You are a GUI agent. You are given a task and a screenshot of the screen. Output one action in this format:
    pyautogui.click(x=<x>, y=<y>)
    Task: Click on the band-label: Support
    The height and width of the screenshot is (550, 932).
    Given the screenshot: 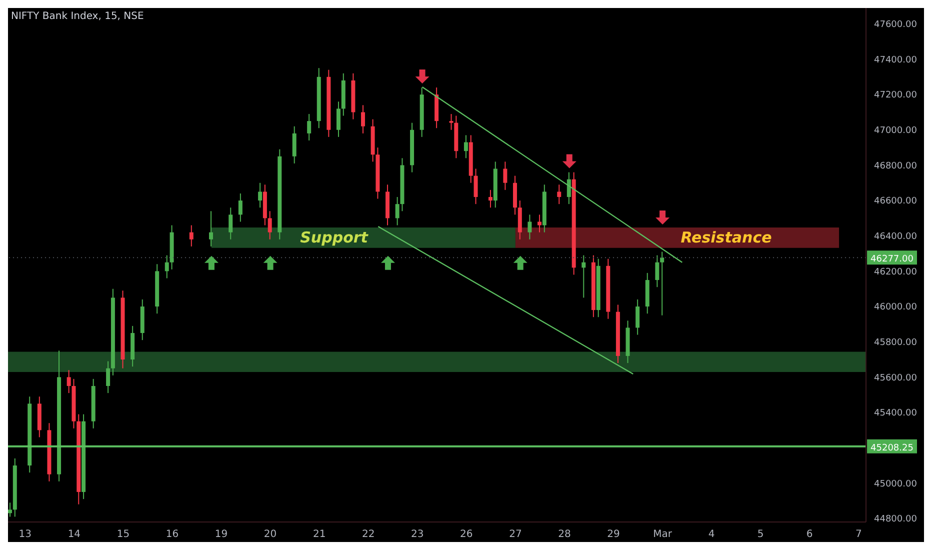 What is the action you would take?
    pyautogui.click(x=334, y=237)
    